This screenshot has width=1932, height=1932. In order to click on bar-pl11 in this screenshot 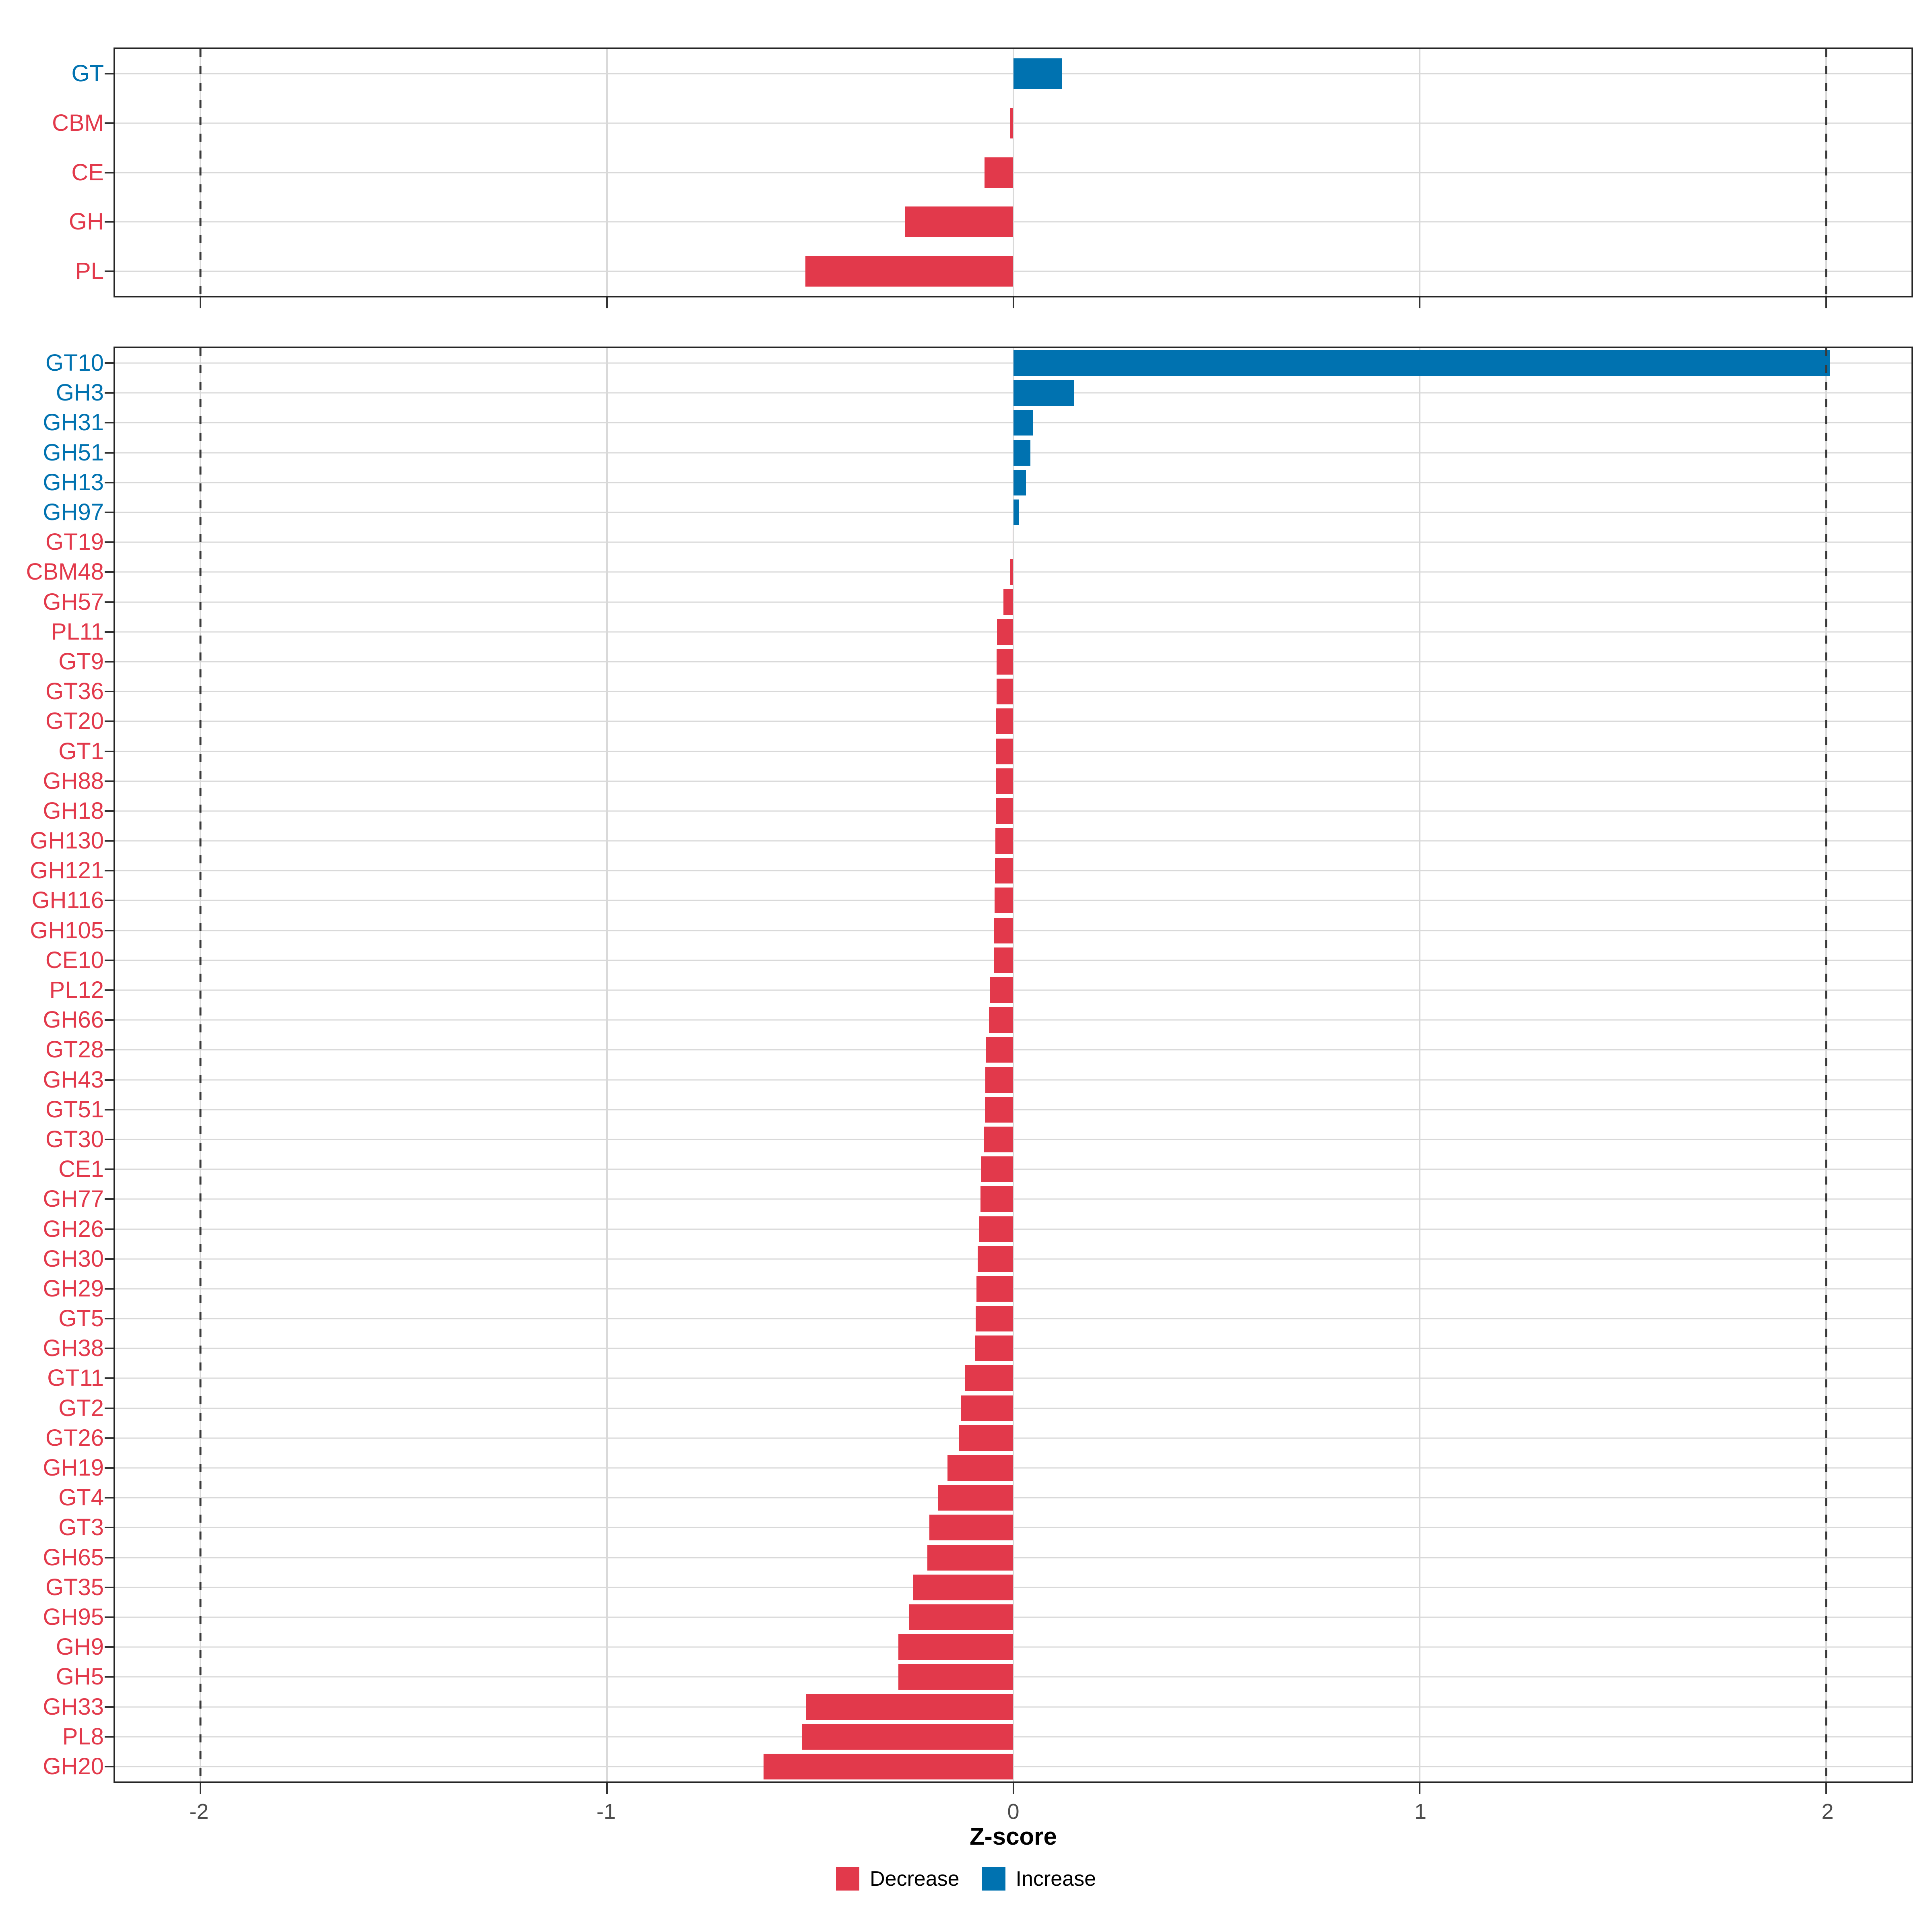, I will do `click(1005, 632)`.